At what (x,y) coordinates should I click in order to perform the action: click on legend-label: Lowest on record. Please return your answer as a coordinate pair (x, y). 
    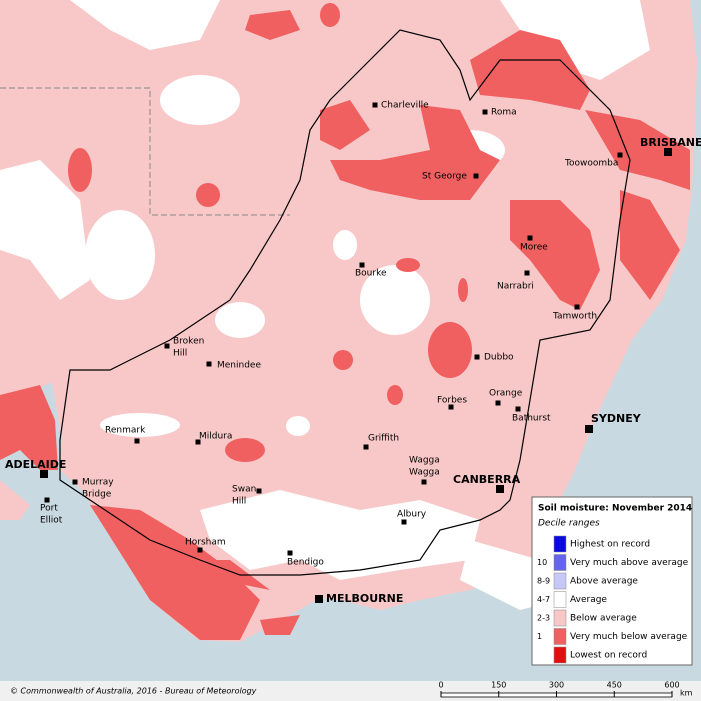
    Looking at the image, I should click on (608, 656).